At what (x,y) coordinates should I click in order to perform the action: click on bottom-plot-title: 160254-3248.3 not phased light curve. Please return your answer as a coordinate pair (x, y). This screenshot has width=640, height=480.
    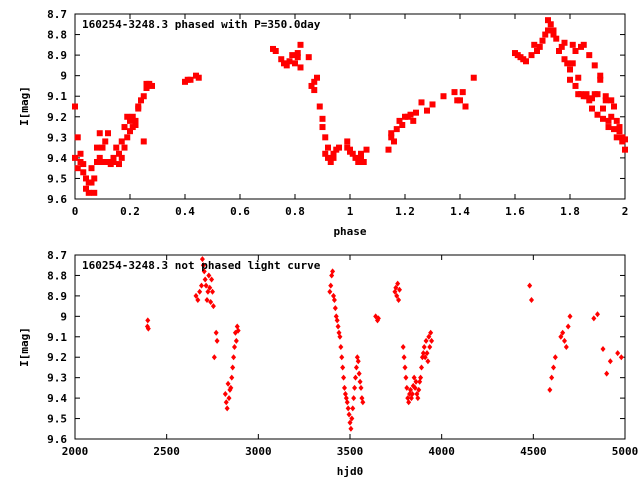
    Looking at the image, I should click on (201, 265).